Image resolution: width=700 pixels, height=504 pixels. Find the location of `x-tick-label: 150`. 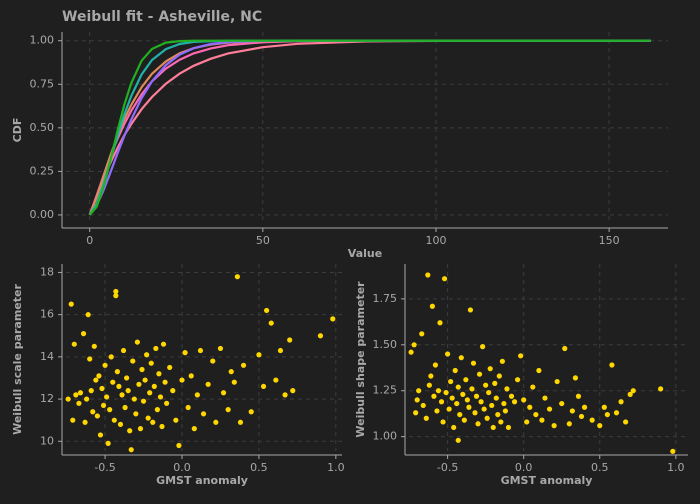

x-tick-label: 150 is located at coordinates (609, 240).